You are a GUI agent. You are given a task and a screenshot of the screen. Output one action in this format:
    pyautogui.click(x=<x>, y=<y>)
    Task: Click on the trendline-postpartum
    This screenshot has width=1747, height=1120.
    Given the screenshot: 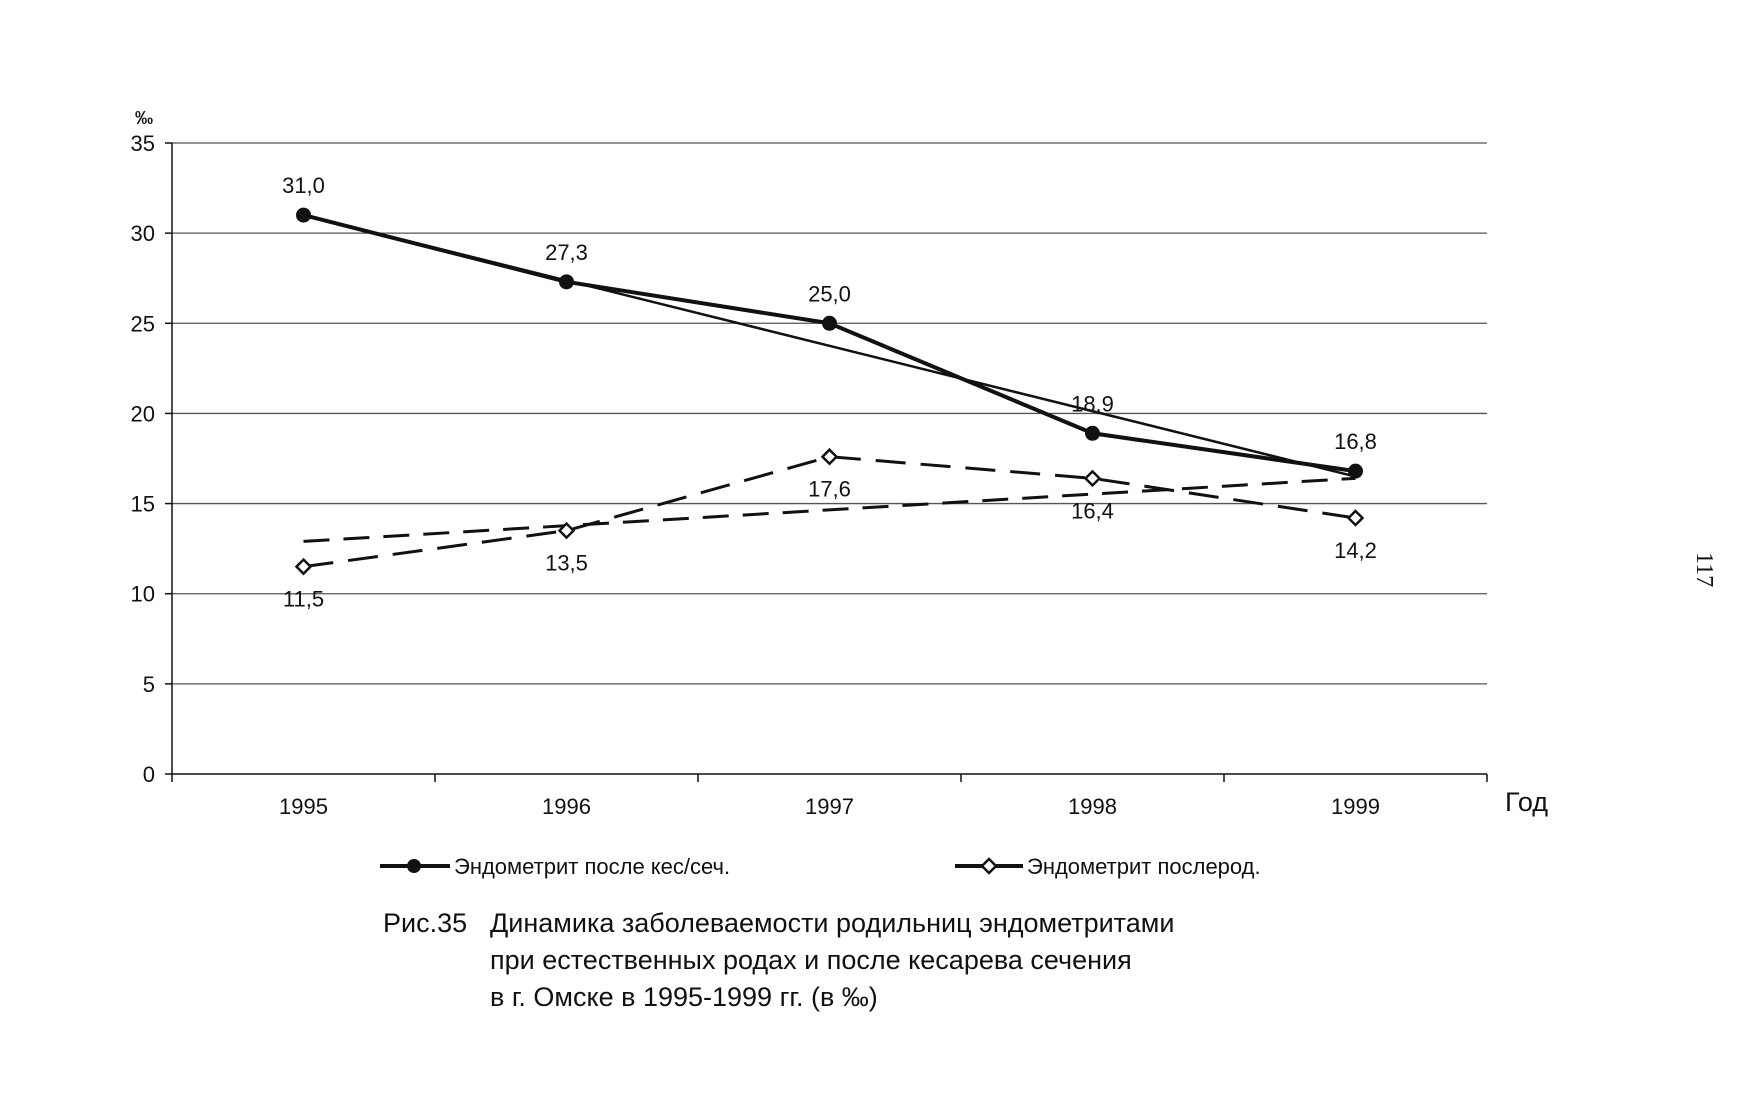 What is the action you would take?
    pyautogui.click(x=829, y=509)
    